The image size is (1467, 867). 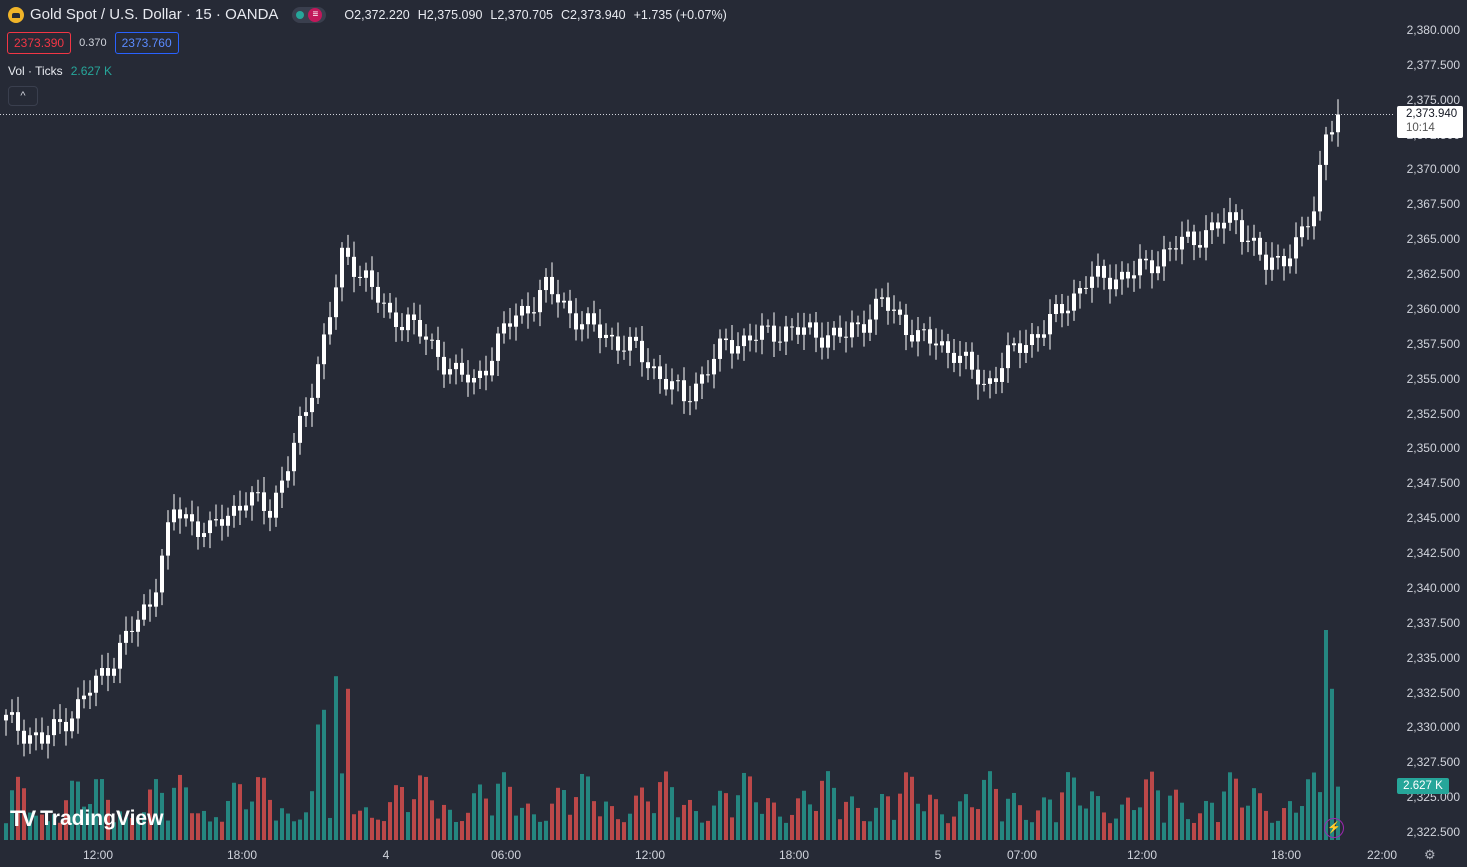 I want to click on buy-price-button: 2373.760, so click(x=146, y=43).